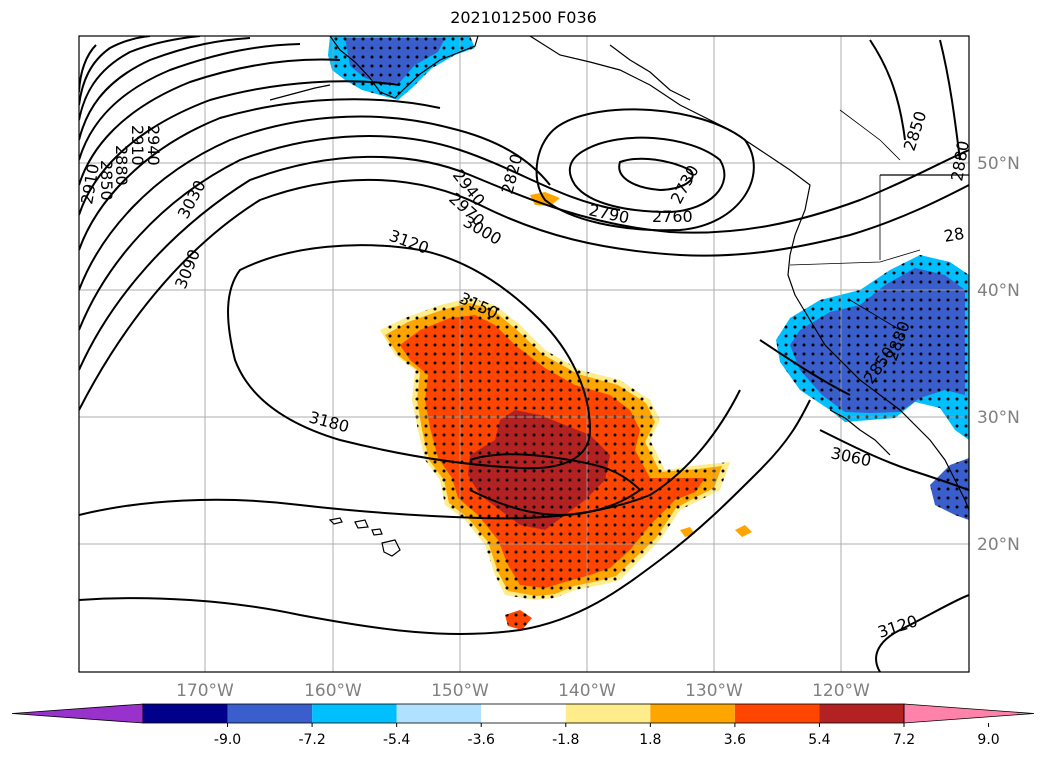  What do you see at coordinates (137, 145) in the screenshot?
I see `contour-label: 2910` at bounding box center [137, 145].